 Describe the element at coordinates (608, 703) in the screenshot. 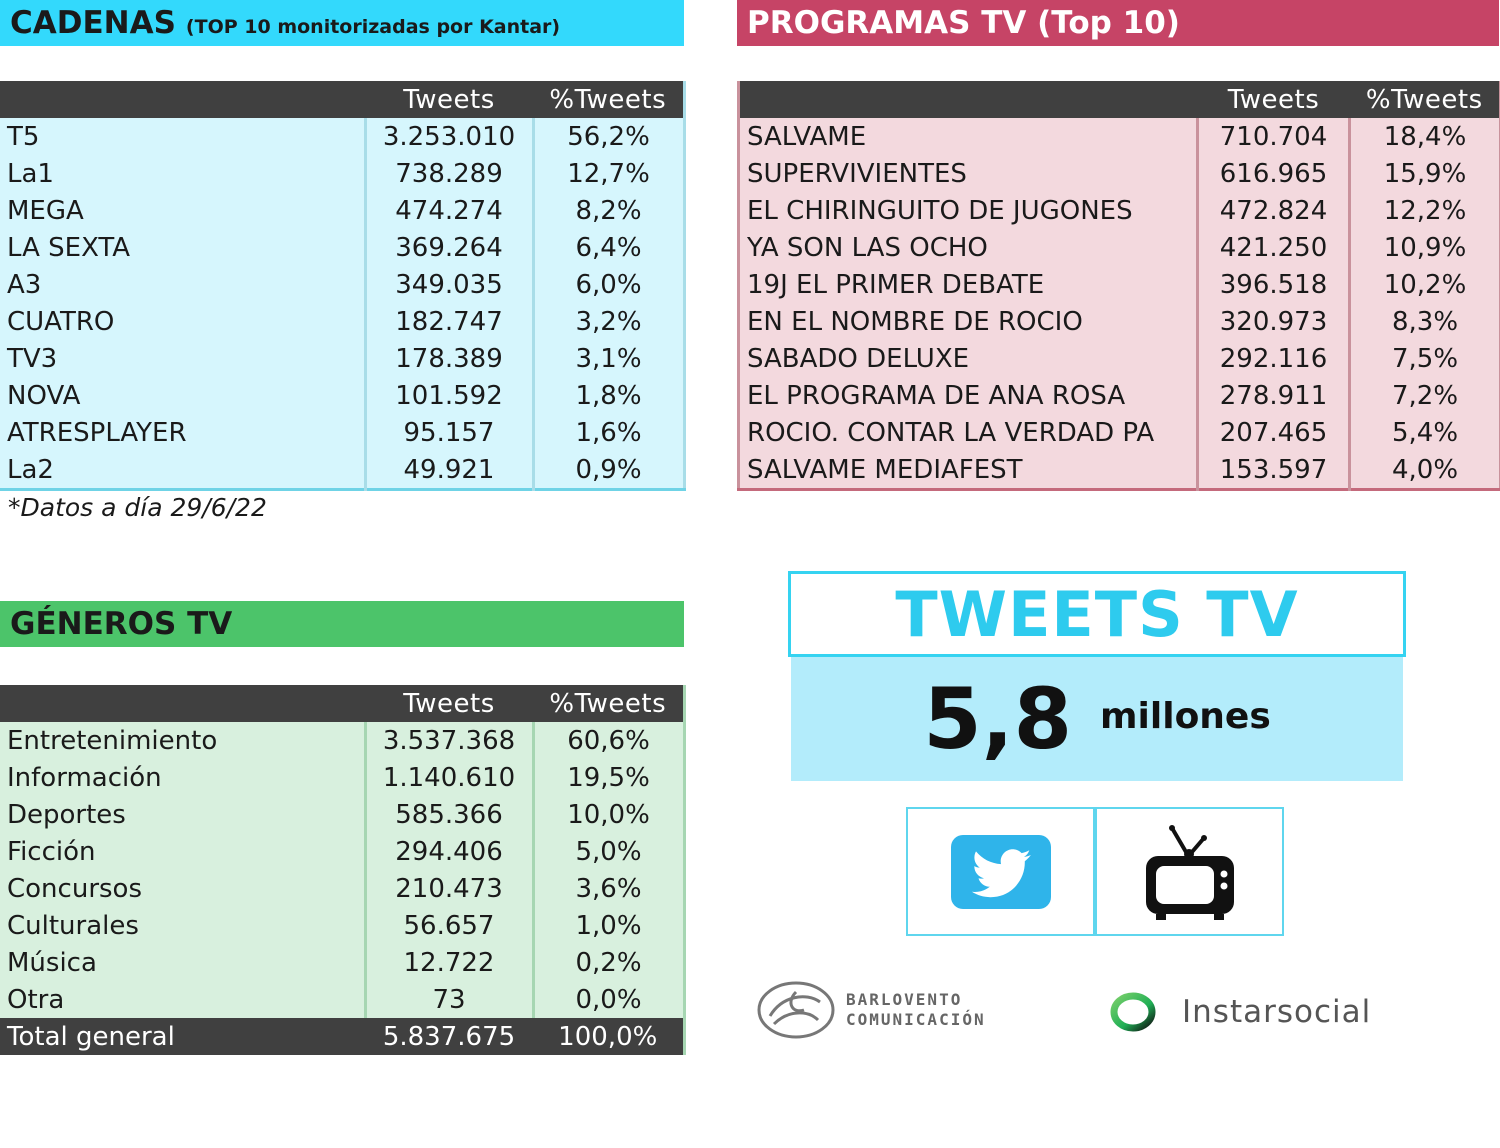

I see `header-cell: %Tweets` at that location.